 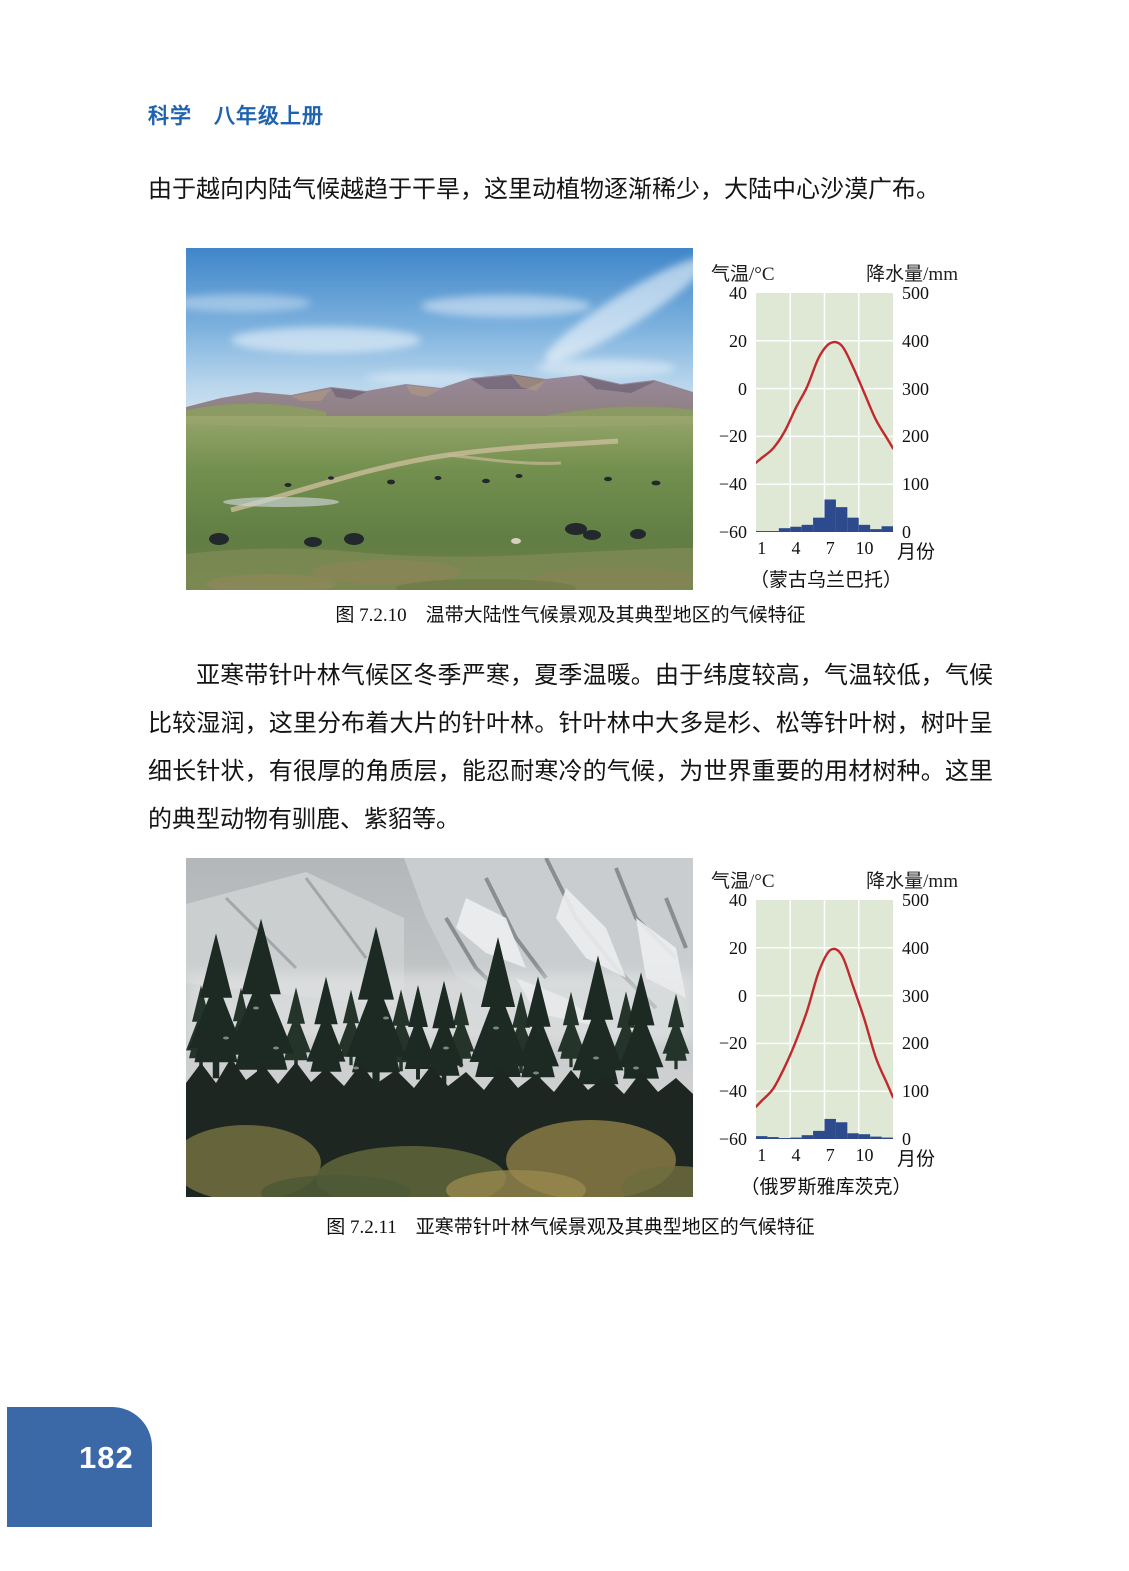 What do you see at coordinates (281, 502) in the screenshot?
I see `stream` at bounding box center [281, 502].